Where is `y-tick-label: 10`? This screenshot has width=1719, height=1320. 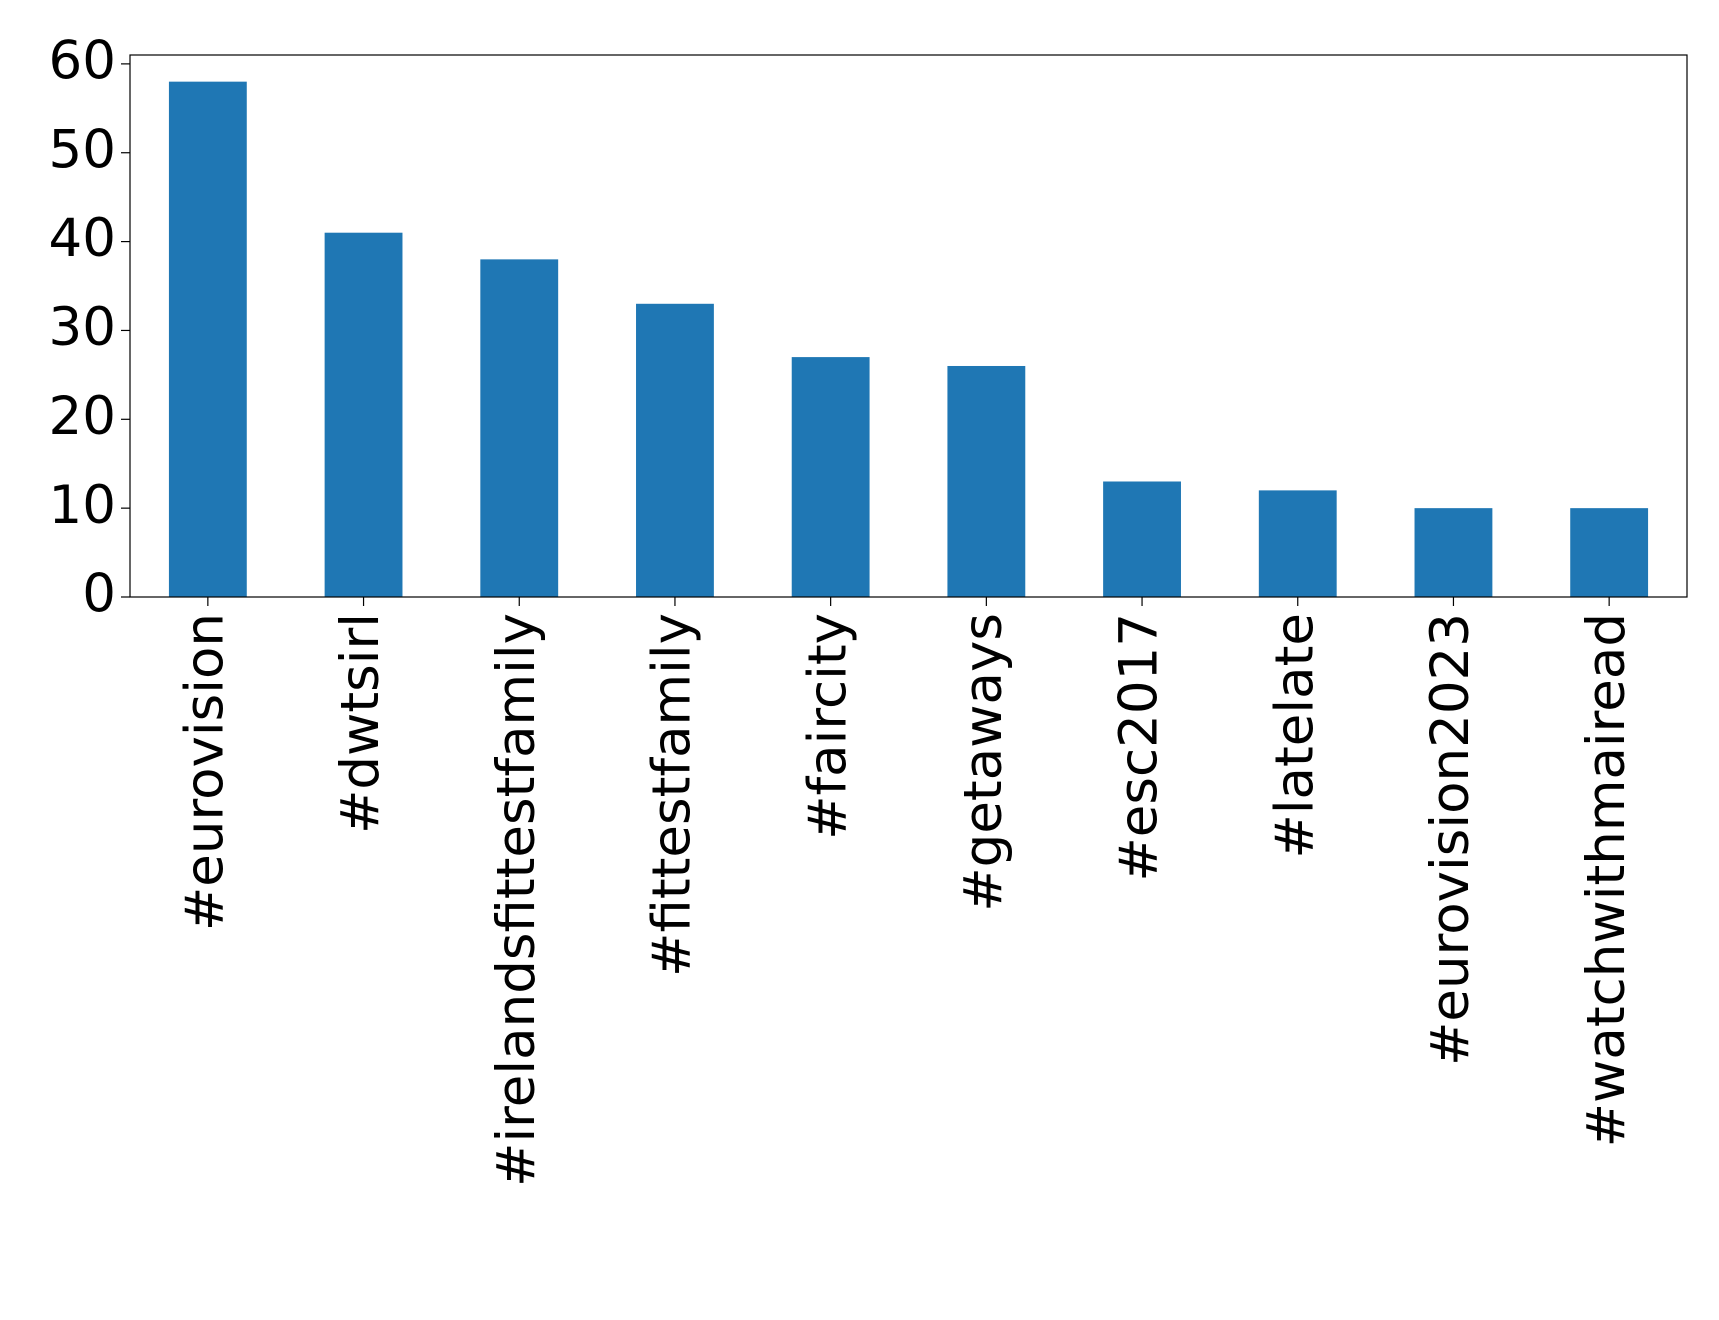 y-tick-label: 10 is located at coordinates (82, 505).